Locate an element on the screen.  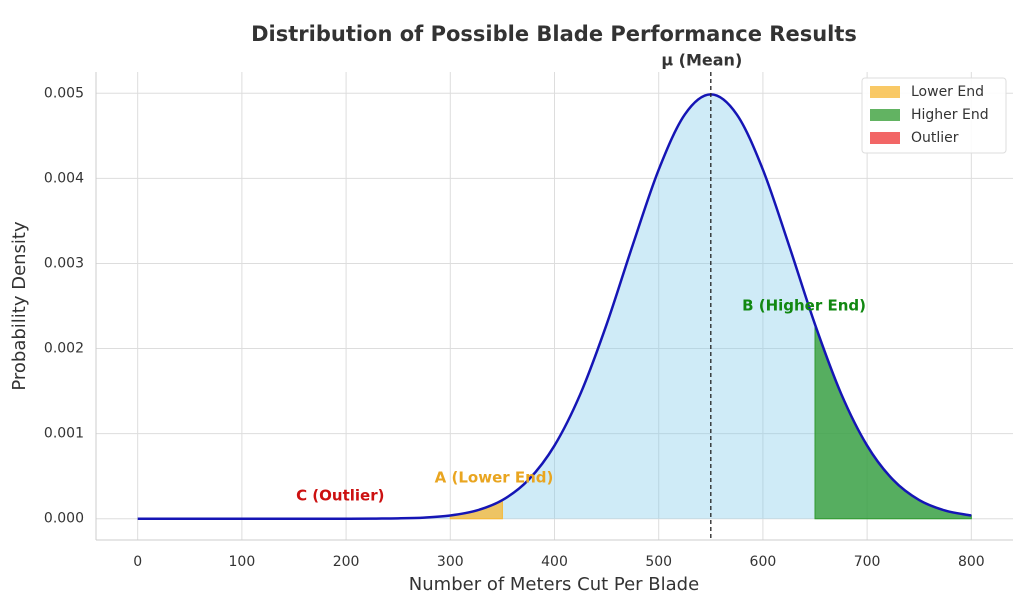
annotation: A (Lower End) is located at coordinates (494, 477).